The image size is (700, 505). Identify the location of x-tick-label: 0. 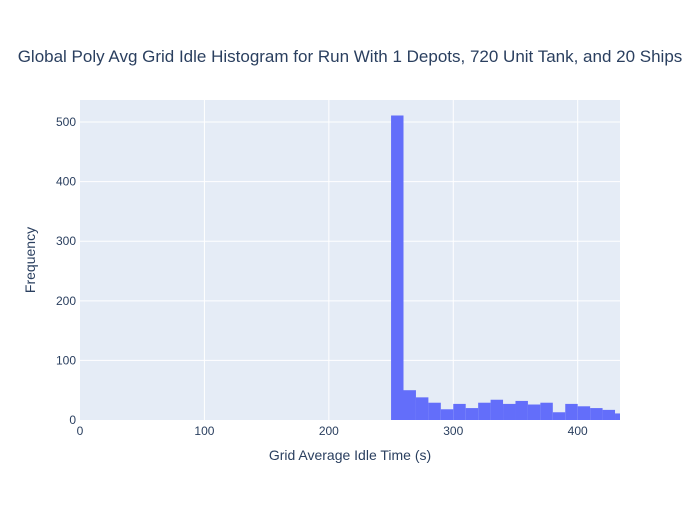
(80, 431).